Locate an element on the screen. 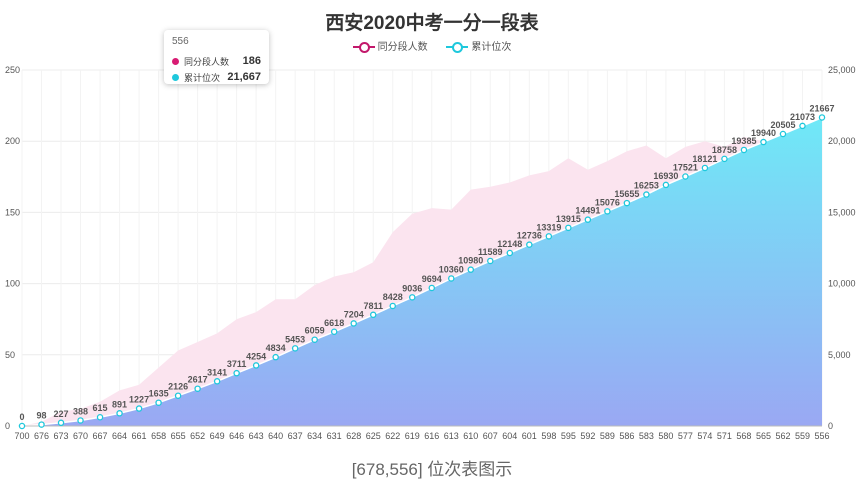 Image resolution: width=864 pixels, height=486 pixels. x-tick-label: 583 is located at coordinates (646, 436).